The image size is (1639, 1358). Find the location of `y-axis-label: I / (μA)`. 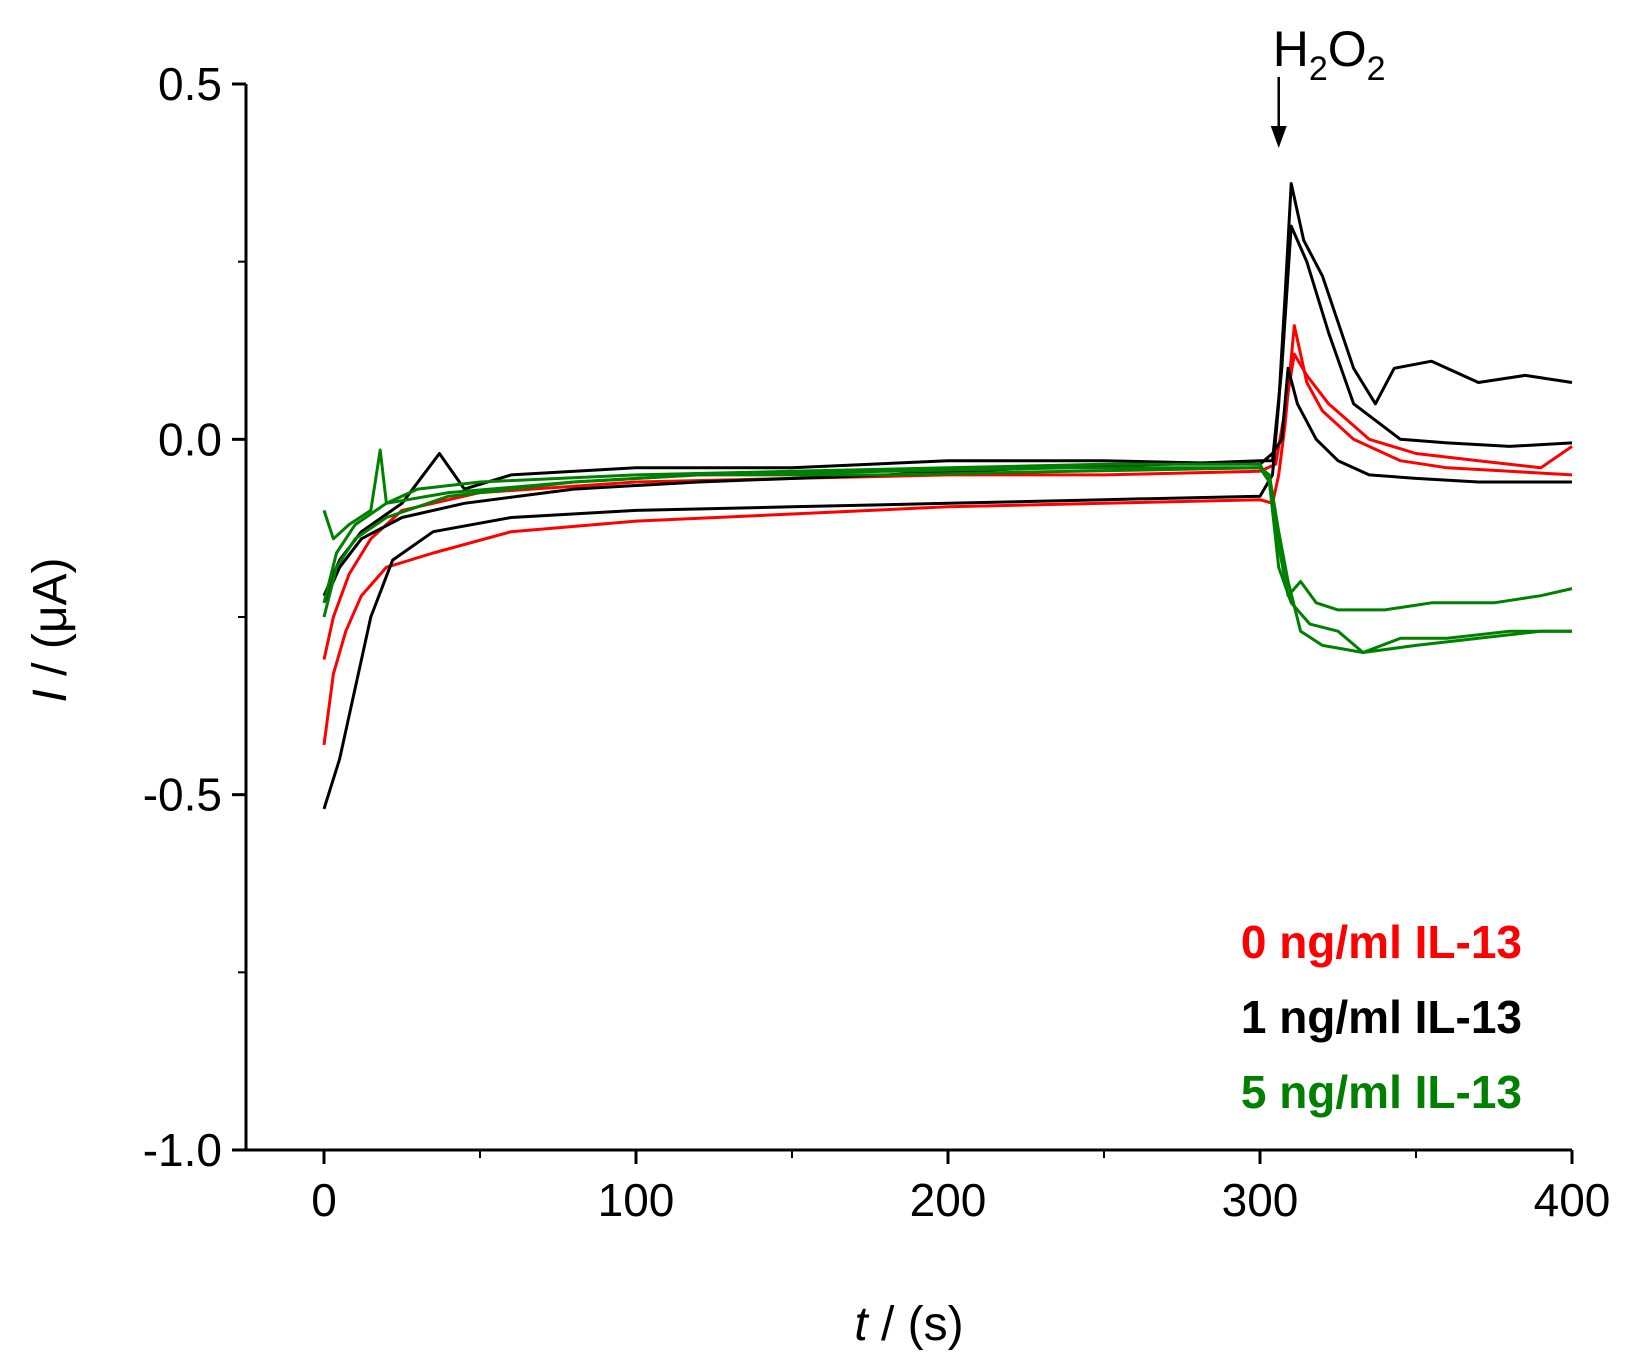

y-axis-label: I / (μA) is located at coordinates (50, 630).